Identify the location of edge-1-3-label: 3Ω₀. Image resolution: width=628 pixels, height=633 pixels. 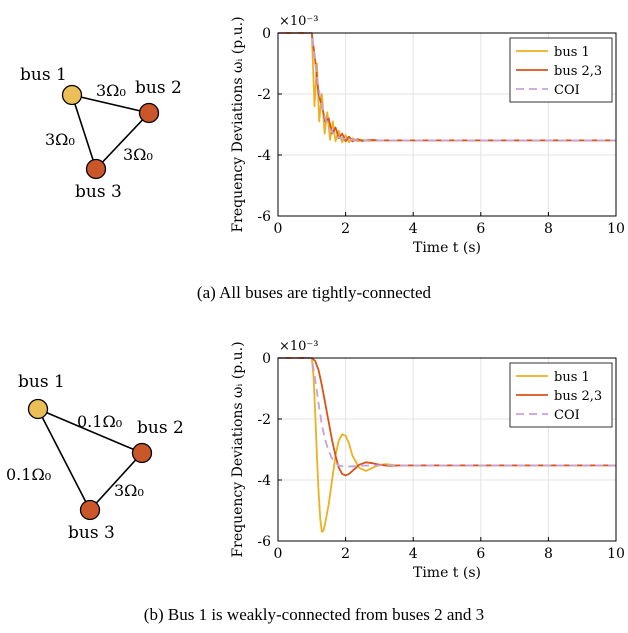
(60, 139).